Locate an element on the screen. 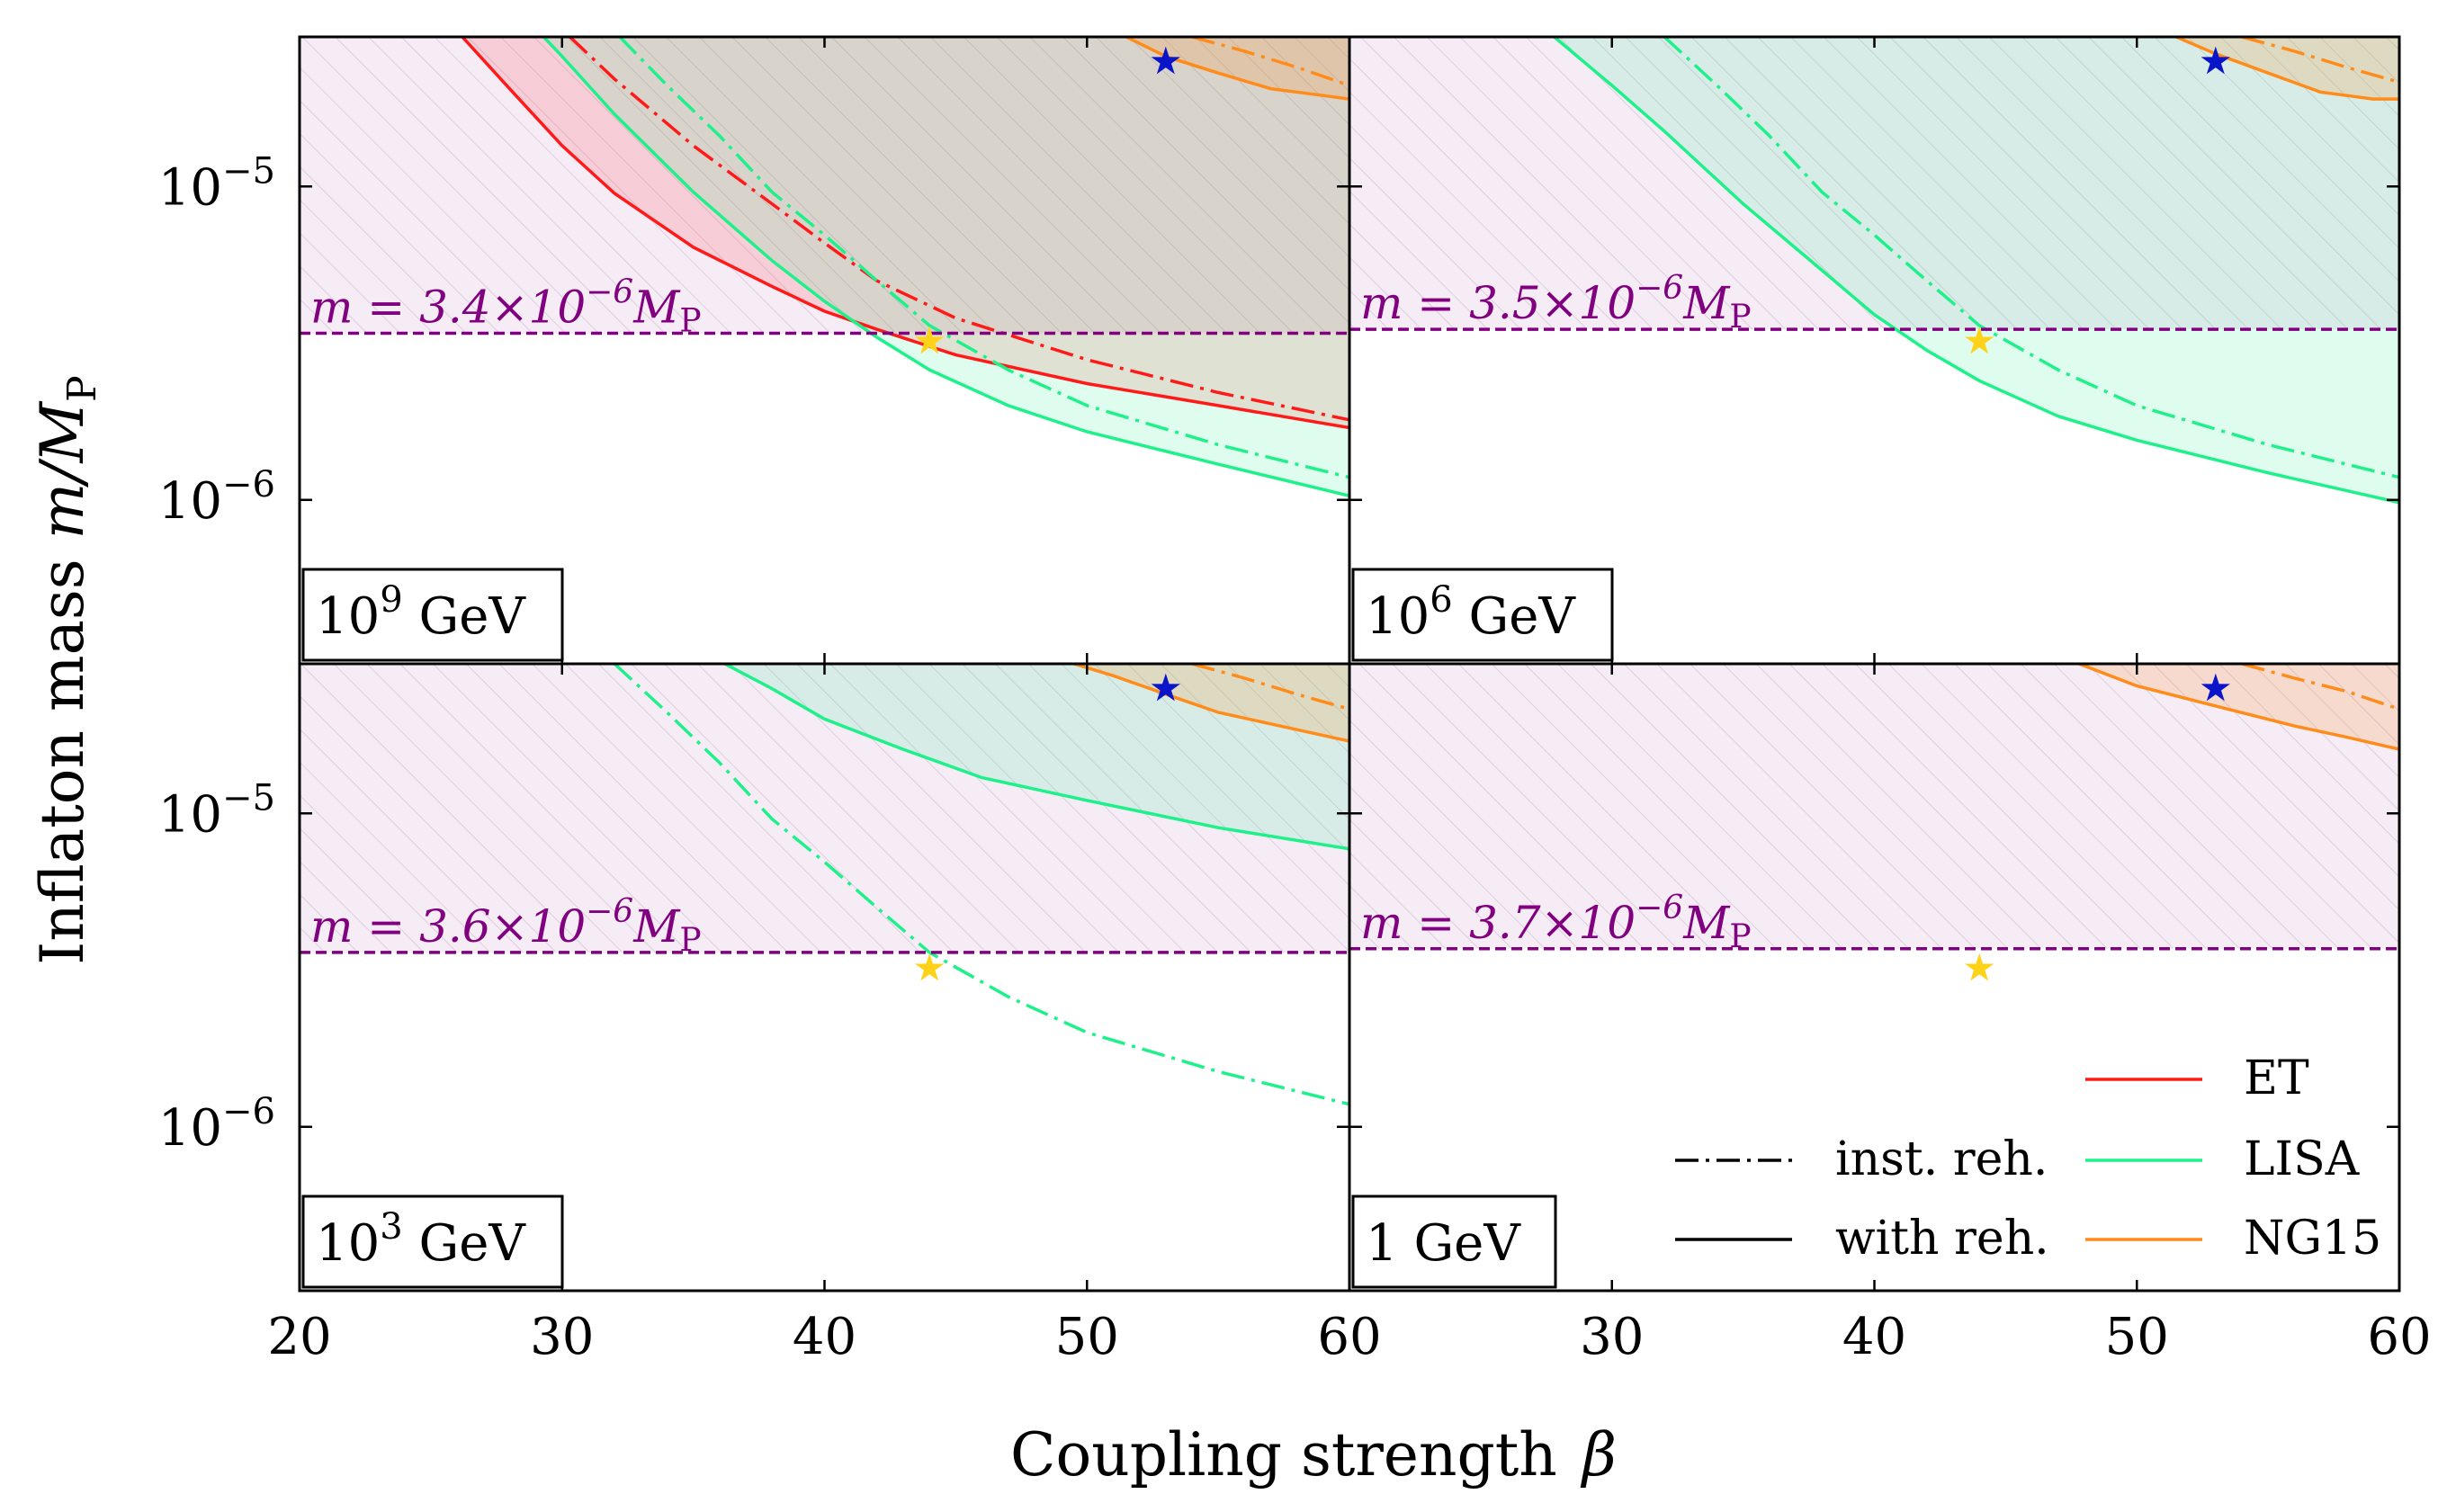 The width and height of the screenshot is (2447, 1512). reference-label-prefix: m = 3.4×10 is located at coordinates (448, 308).